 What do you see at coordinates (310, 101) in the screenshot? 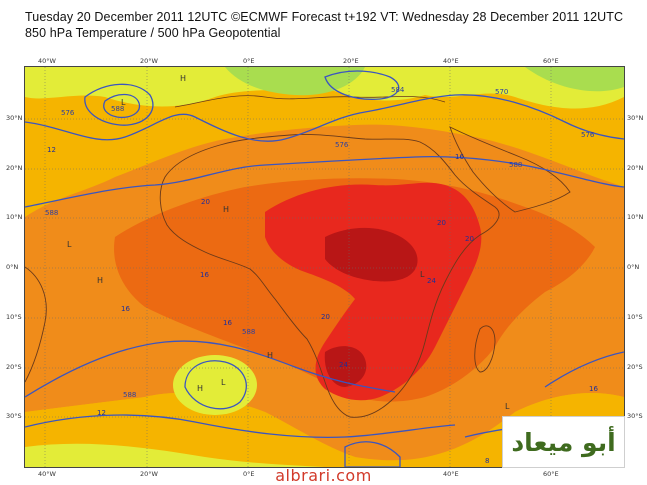
I see `europe-coastline` at bounding box center [310, 101].